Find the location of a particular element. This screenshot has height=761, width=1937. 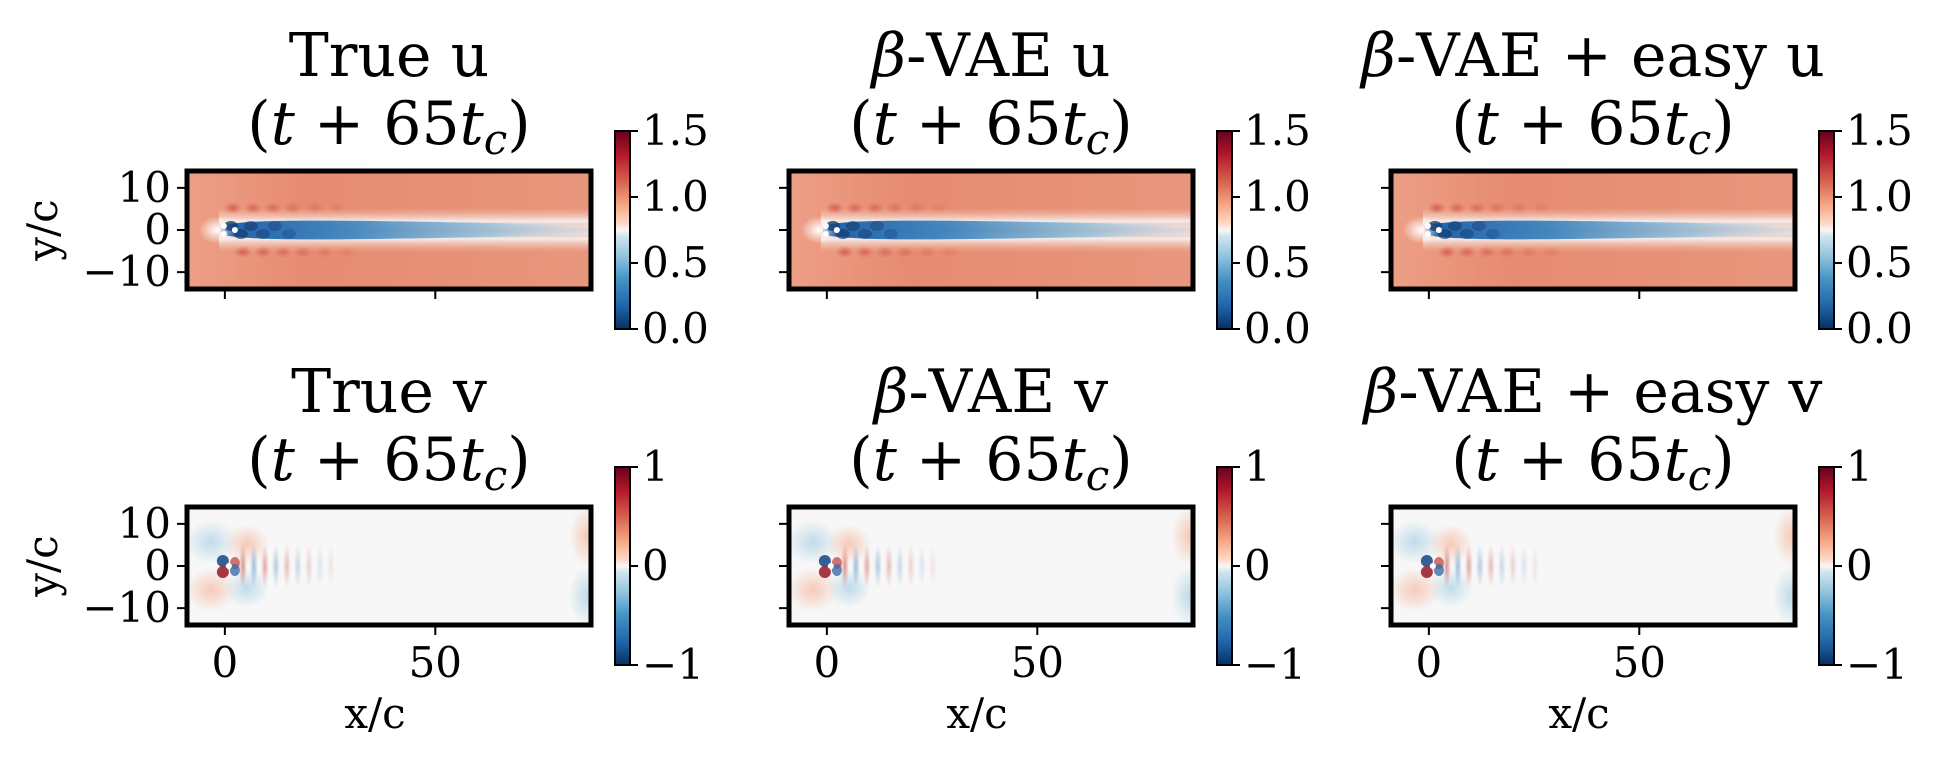

title-text: True v is located at coordinates (389, 392).